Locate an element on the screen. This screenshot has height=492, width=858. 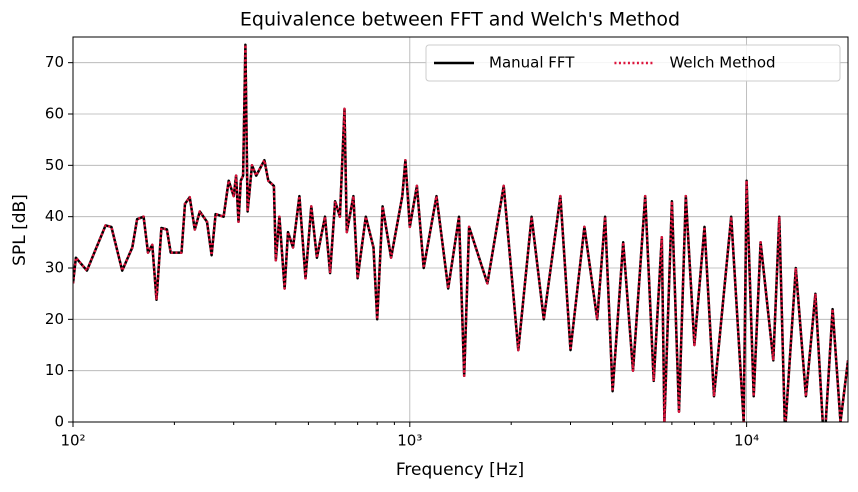
y-tick-label: 40 is located at coordinates (54, 216).